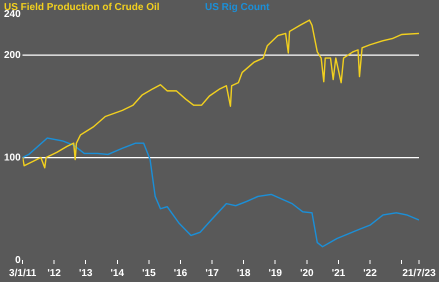  What do you see at coordinates (275, 273) in the screenshot?
I see `x-tick-label: '19` at bounding box center [275, 273].